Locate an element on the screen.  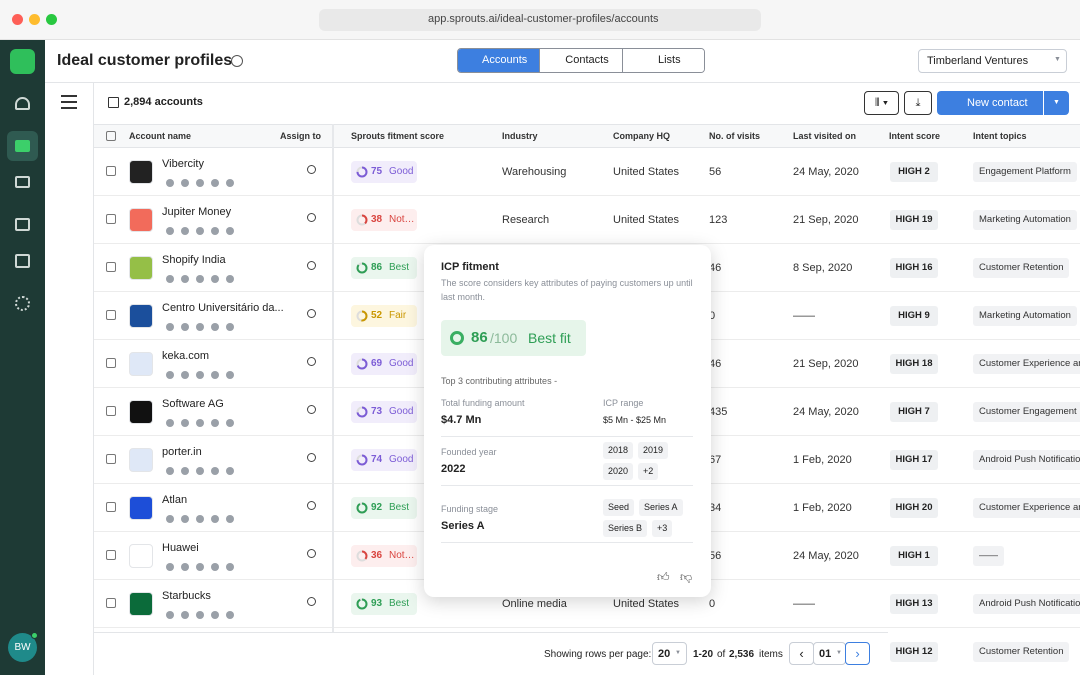
window-max is located at coordinates (51, 19).